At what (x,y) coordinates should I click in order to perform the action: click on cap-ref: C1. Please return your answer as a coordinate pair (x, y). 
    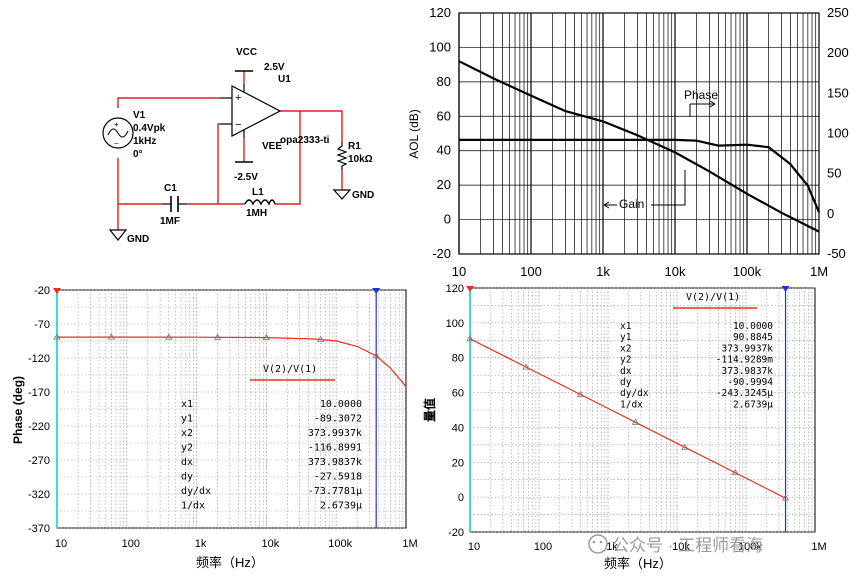
    Looking at the image, I should click on (170, 188).